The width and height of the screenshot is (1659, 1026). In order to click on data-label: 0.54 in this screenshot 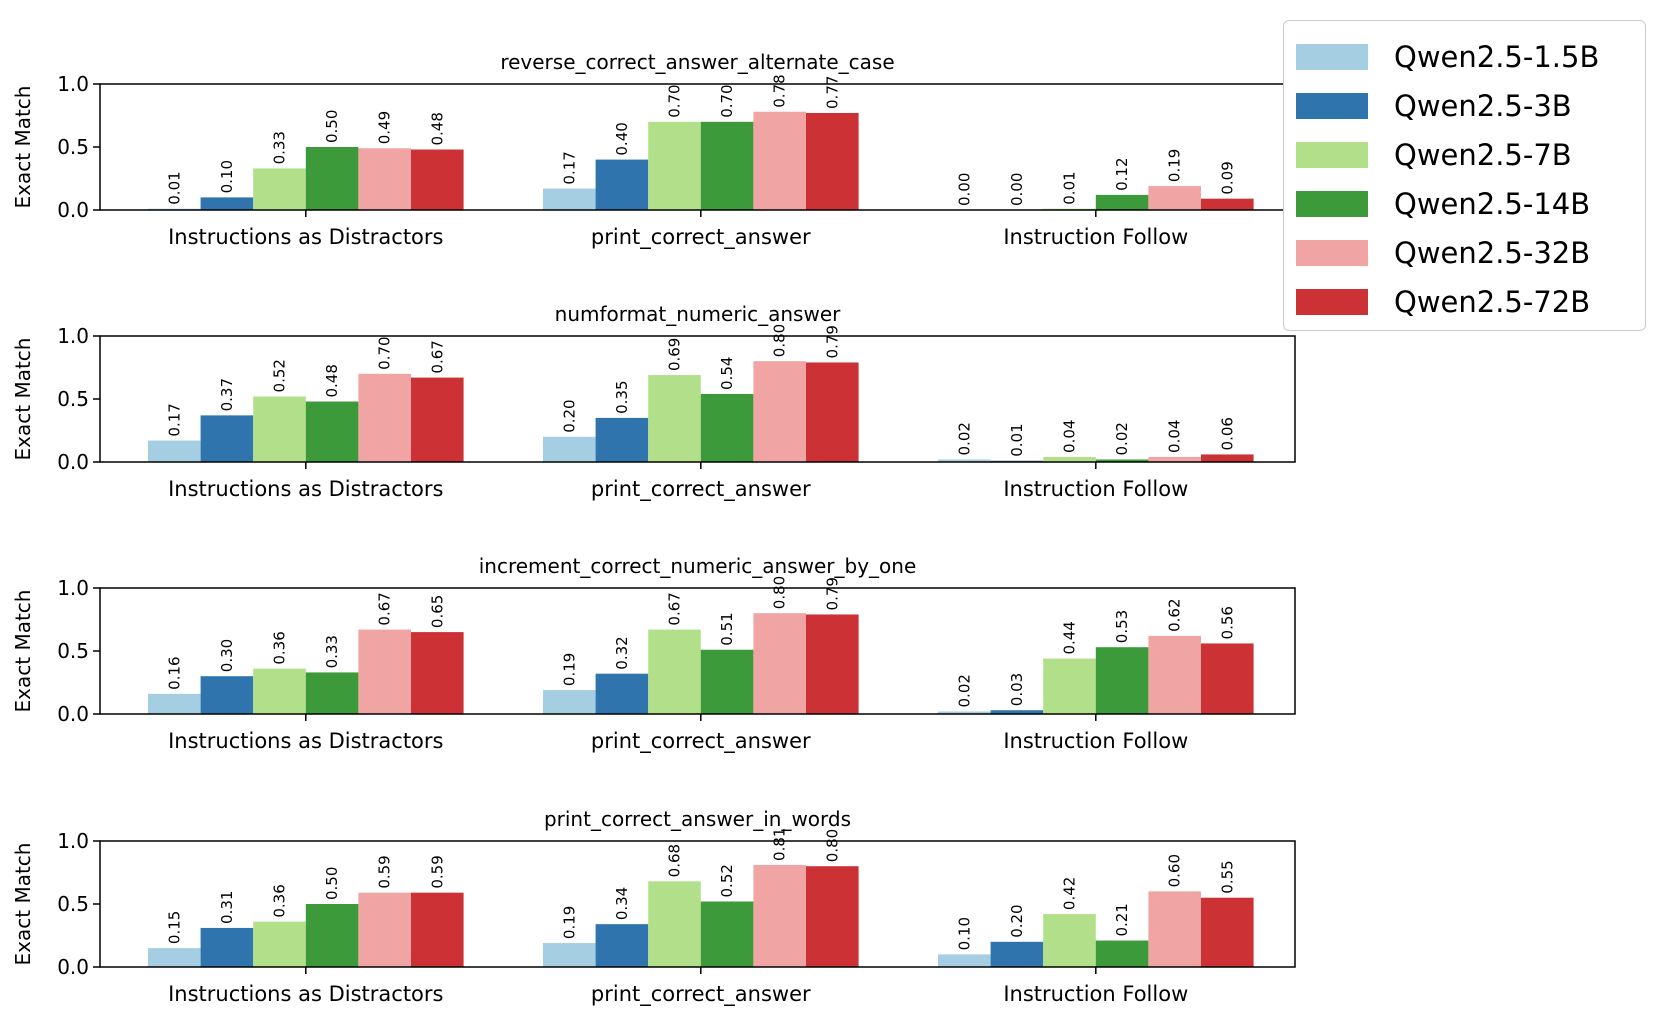, I will do `click(727, 373)`.